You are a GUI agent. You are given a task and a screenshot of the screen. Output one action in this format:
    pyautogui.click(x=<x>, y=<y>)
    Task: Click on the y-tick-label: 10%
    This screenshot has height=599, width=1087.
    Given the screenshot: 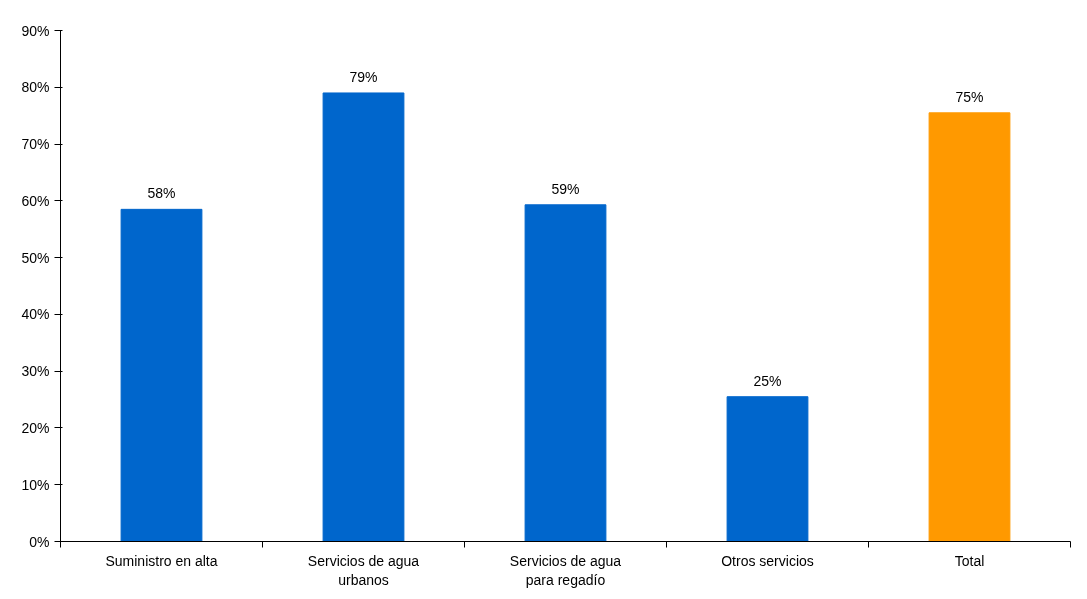 What is the action you would take?
    pyautogui.click(x=35, y=484)
    